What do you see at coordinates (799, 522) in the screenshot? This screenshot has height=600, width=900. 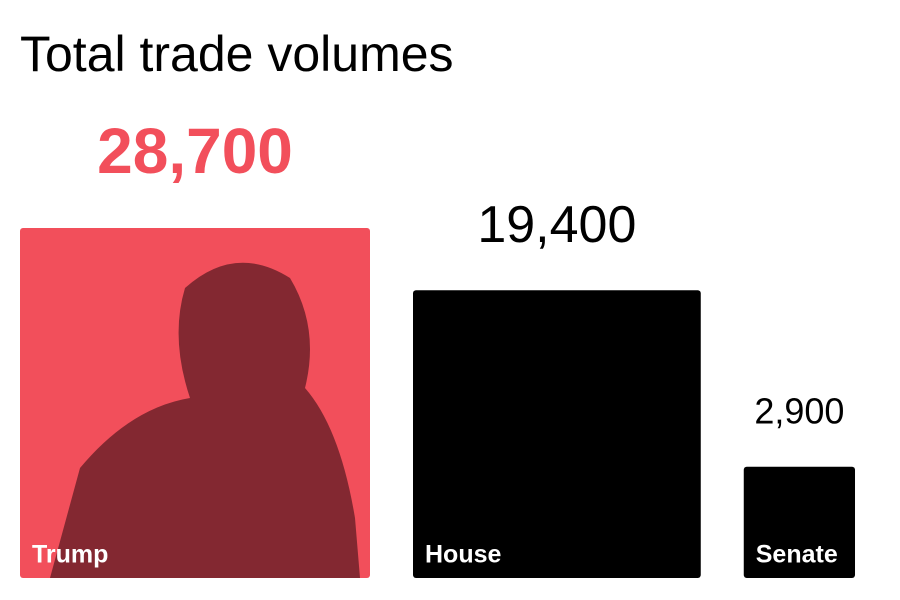 I see `square` at bounding box center [799, 522].